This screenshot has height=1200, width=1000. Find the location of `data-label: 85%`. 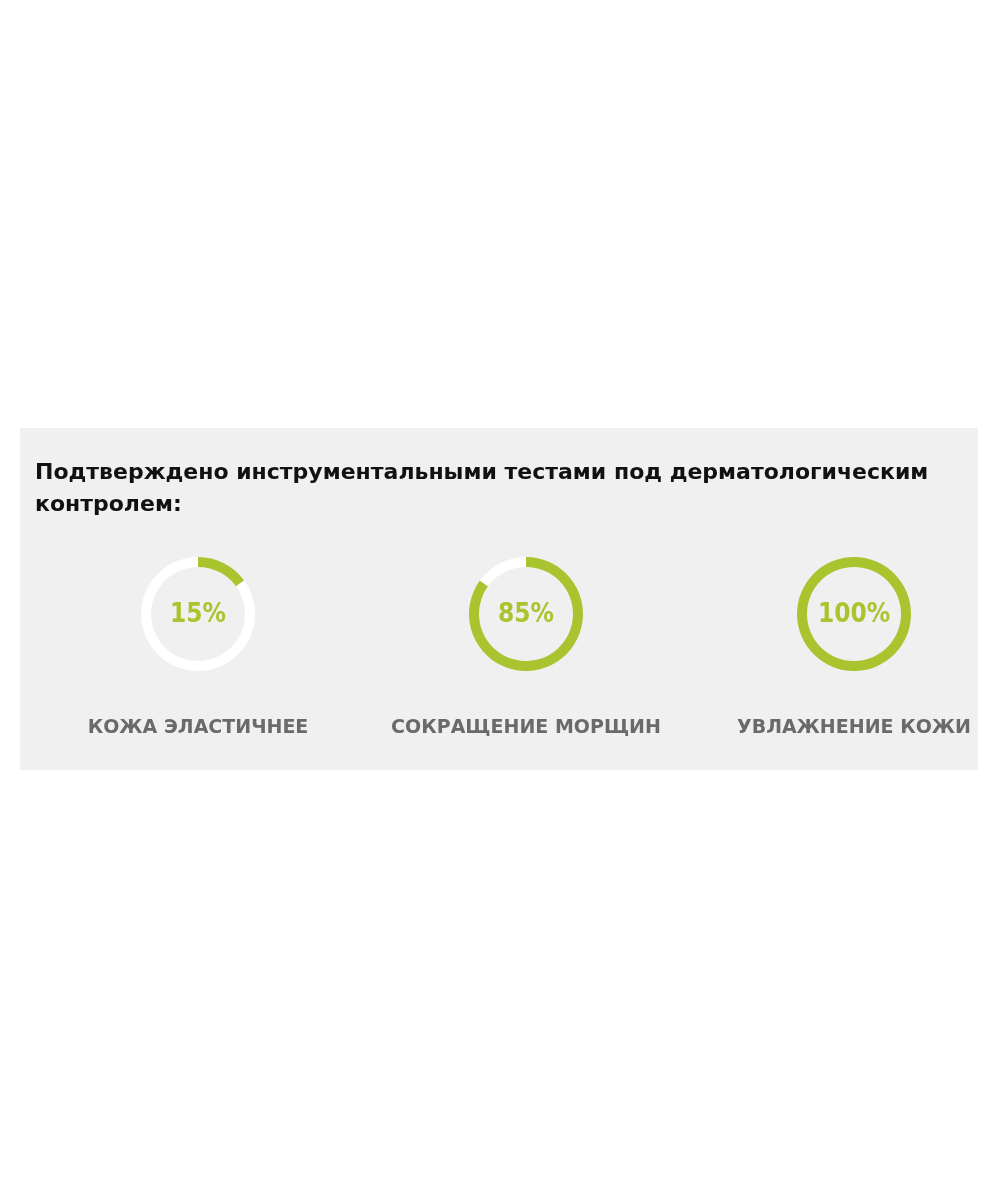

data-label: 85% is located at coordinates (526, 613).